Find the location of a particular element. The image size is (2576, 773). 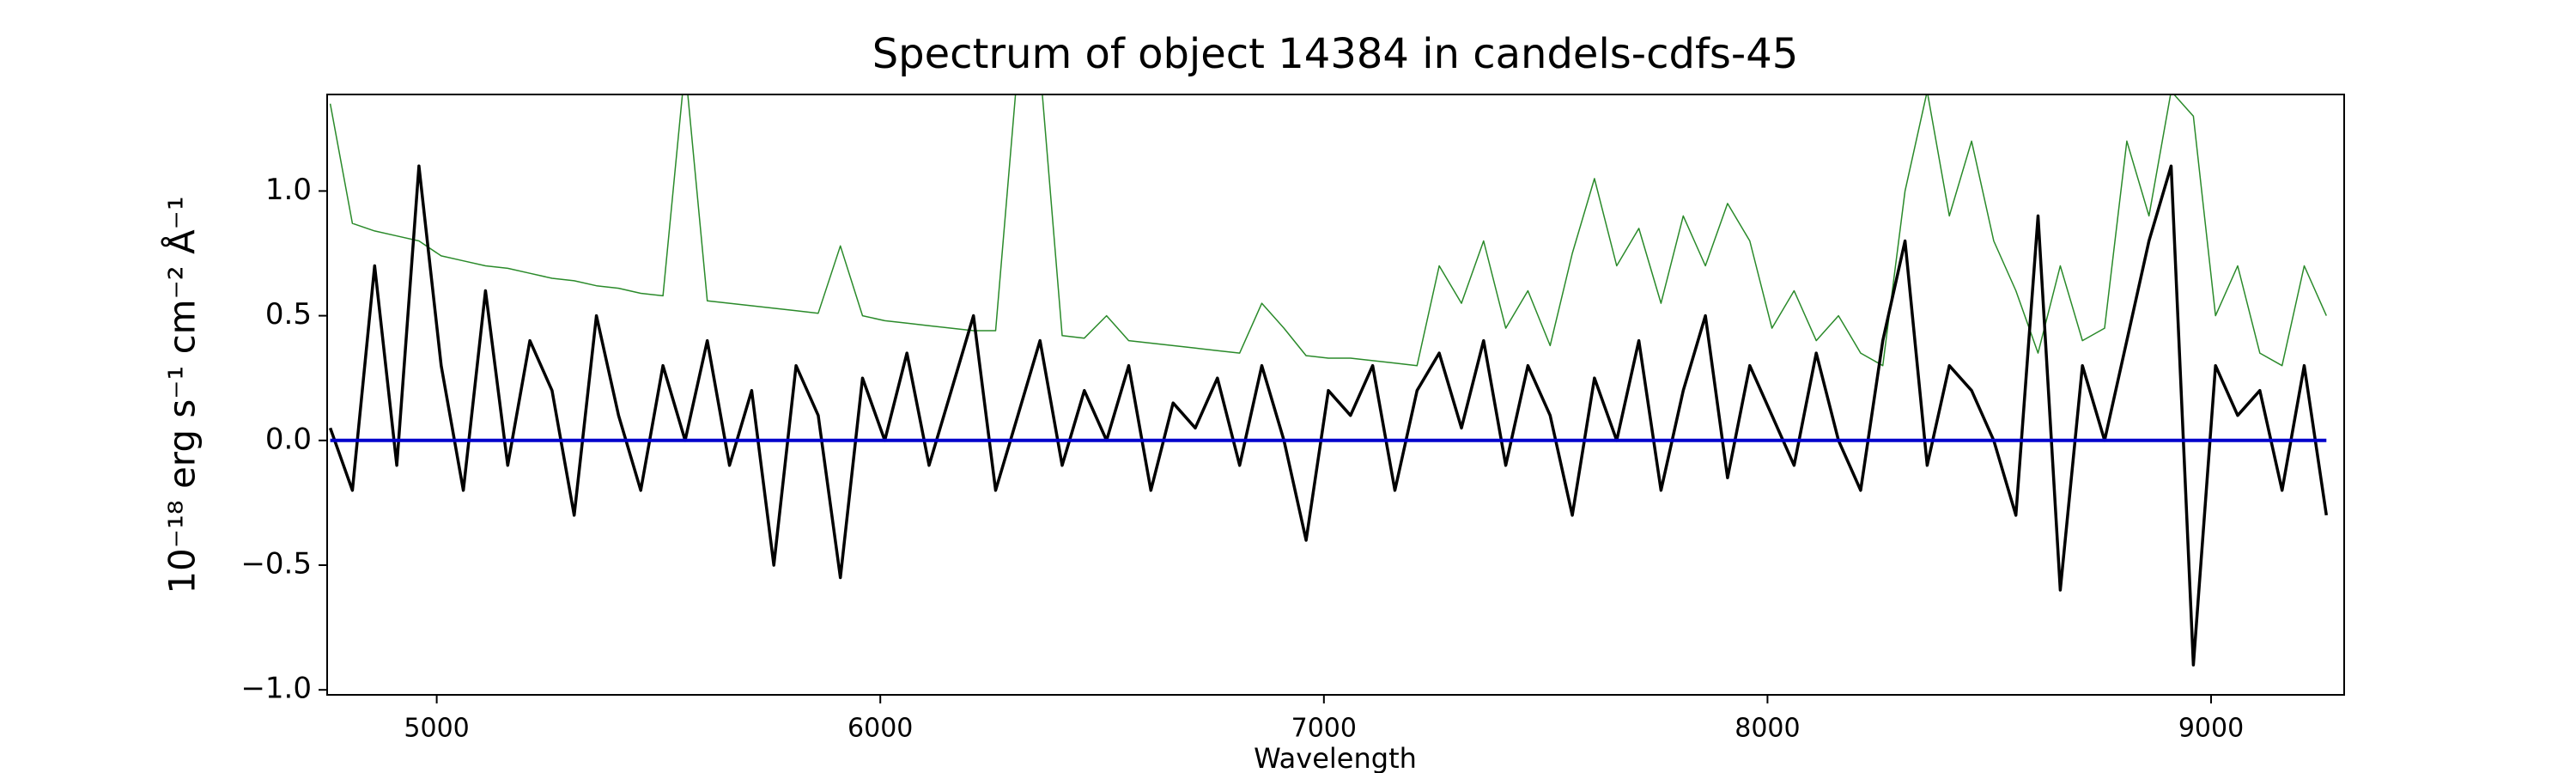

x-tick-label: 8000 is located at coordinates (1768, 729).